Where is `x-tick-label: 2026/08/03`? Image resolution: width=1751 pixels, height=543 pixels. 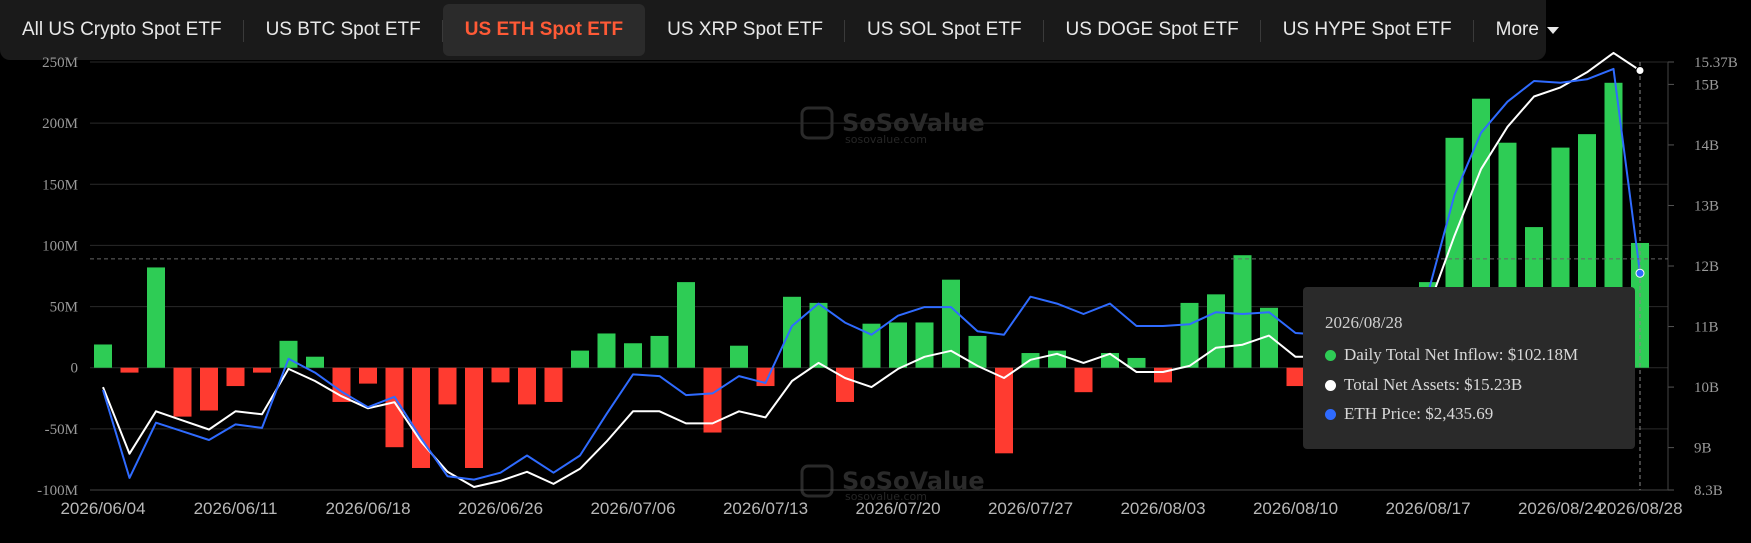
x-tick-label: 2026/08/03 is located at coordinates (1162, 508).